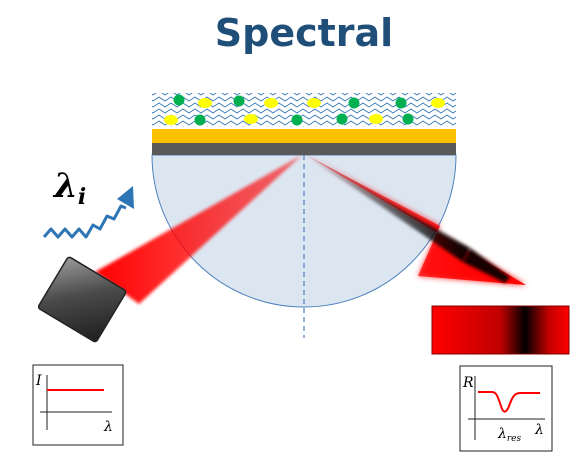  What do you see at coordinates (304, 149) in the screenshot?
I see `metal-layer` at bounding box center [304, 149].